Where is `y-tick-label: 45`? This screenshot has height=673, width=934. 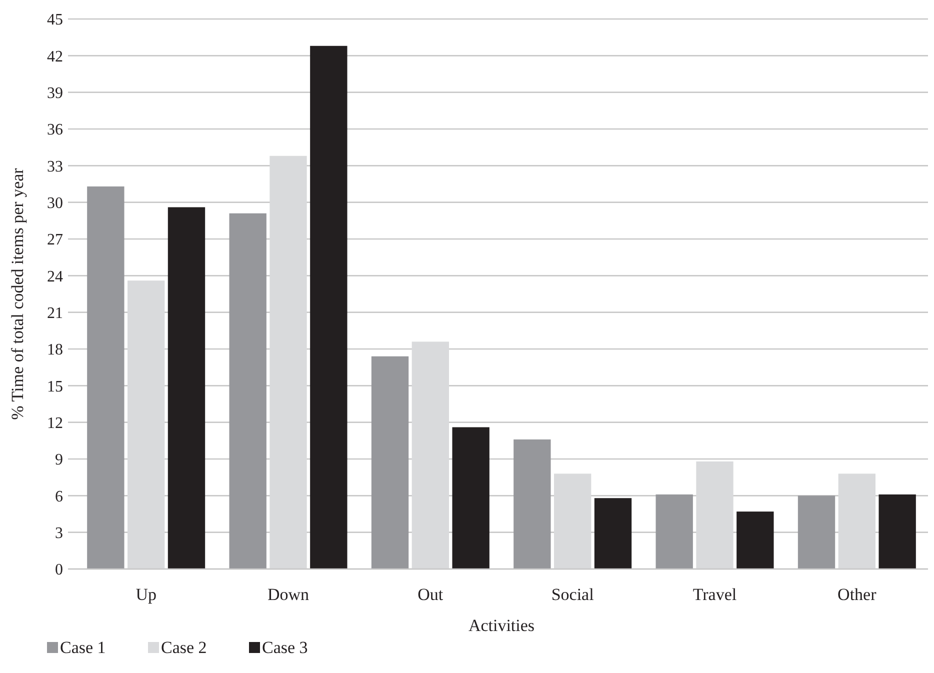
y-tick-label: 45 is located at coordinates (55, 20).